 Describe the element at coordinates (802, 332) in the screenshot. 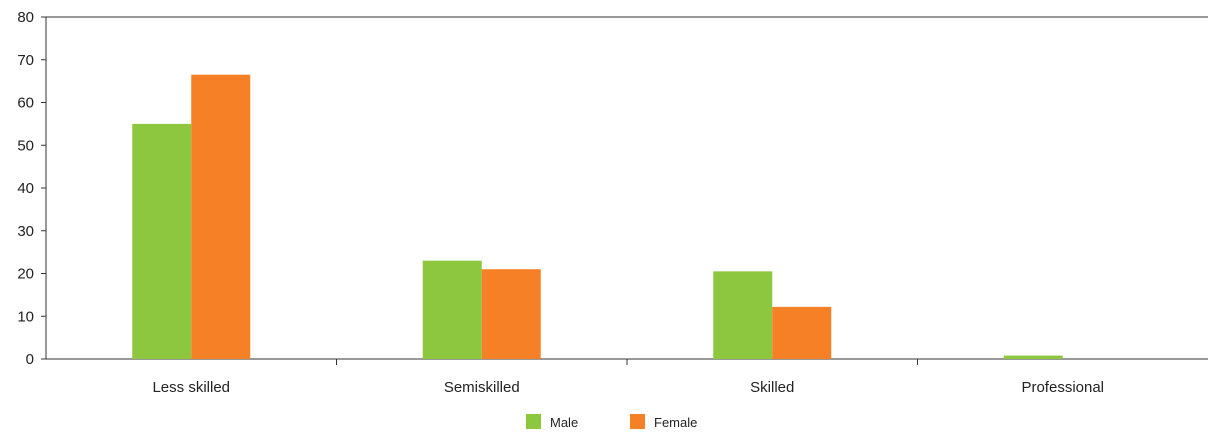

I see `bar-female-skilled` at that location.